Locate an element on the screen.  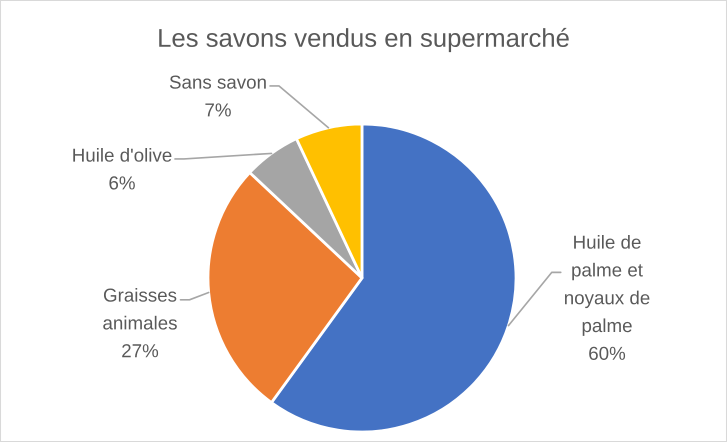
data-label: 60% is located at coordinates (607, 353).